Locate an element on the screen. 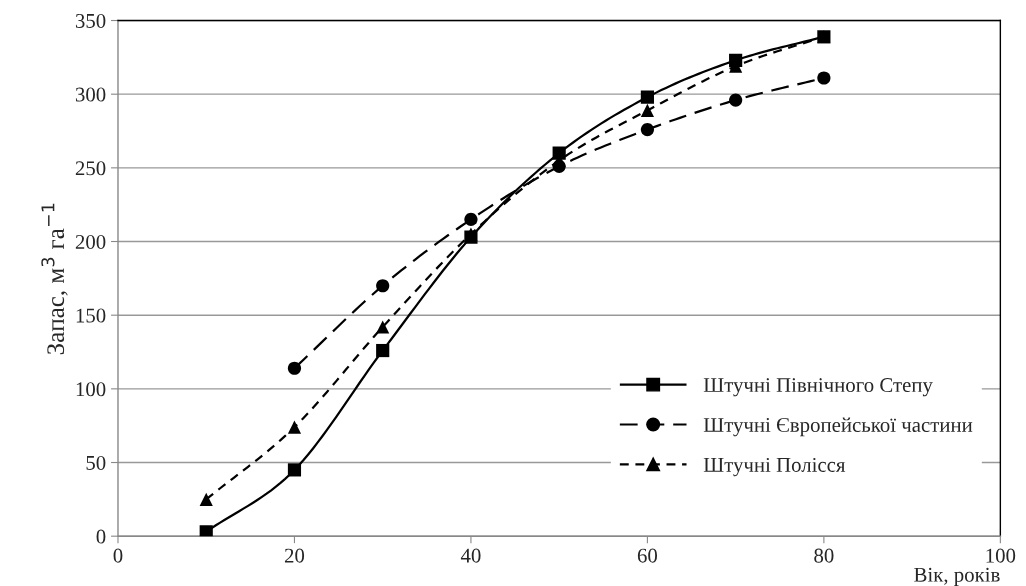 The image size is (1026, 586). y-tick-label: 250 is located at coordinates (90, 168).